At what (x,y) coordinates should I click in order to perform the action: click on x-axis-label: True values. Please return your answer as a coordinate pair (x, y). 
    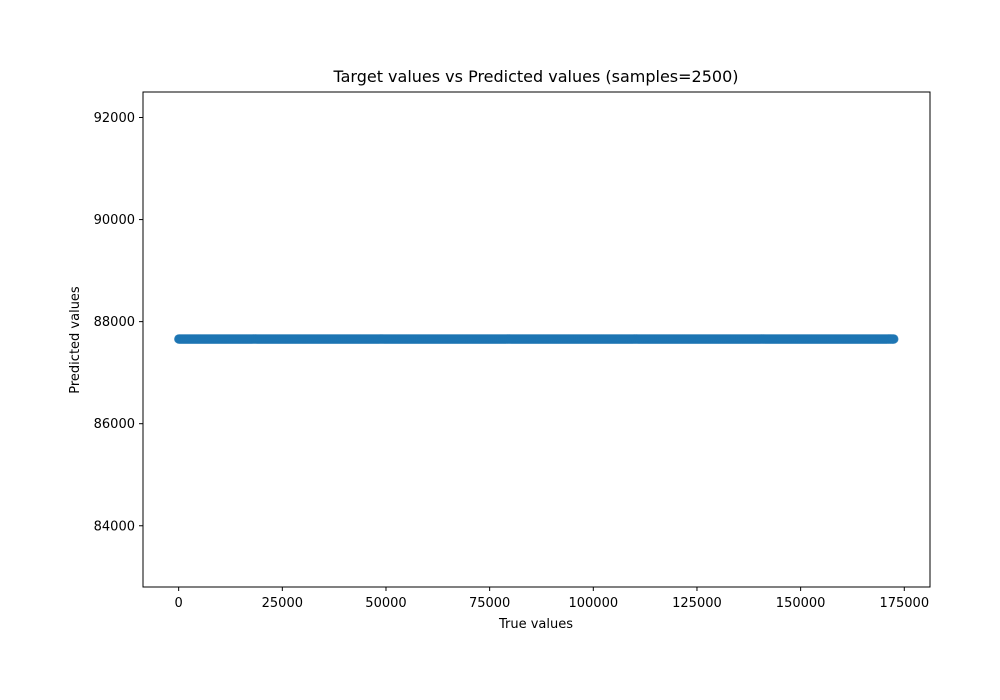
    Looking at the image, I should click on (535, 624).